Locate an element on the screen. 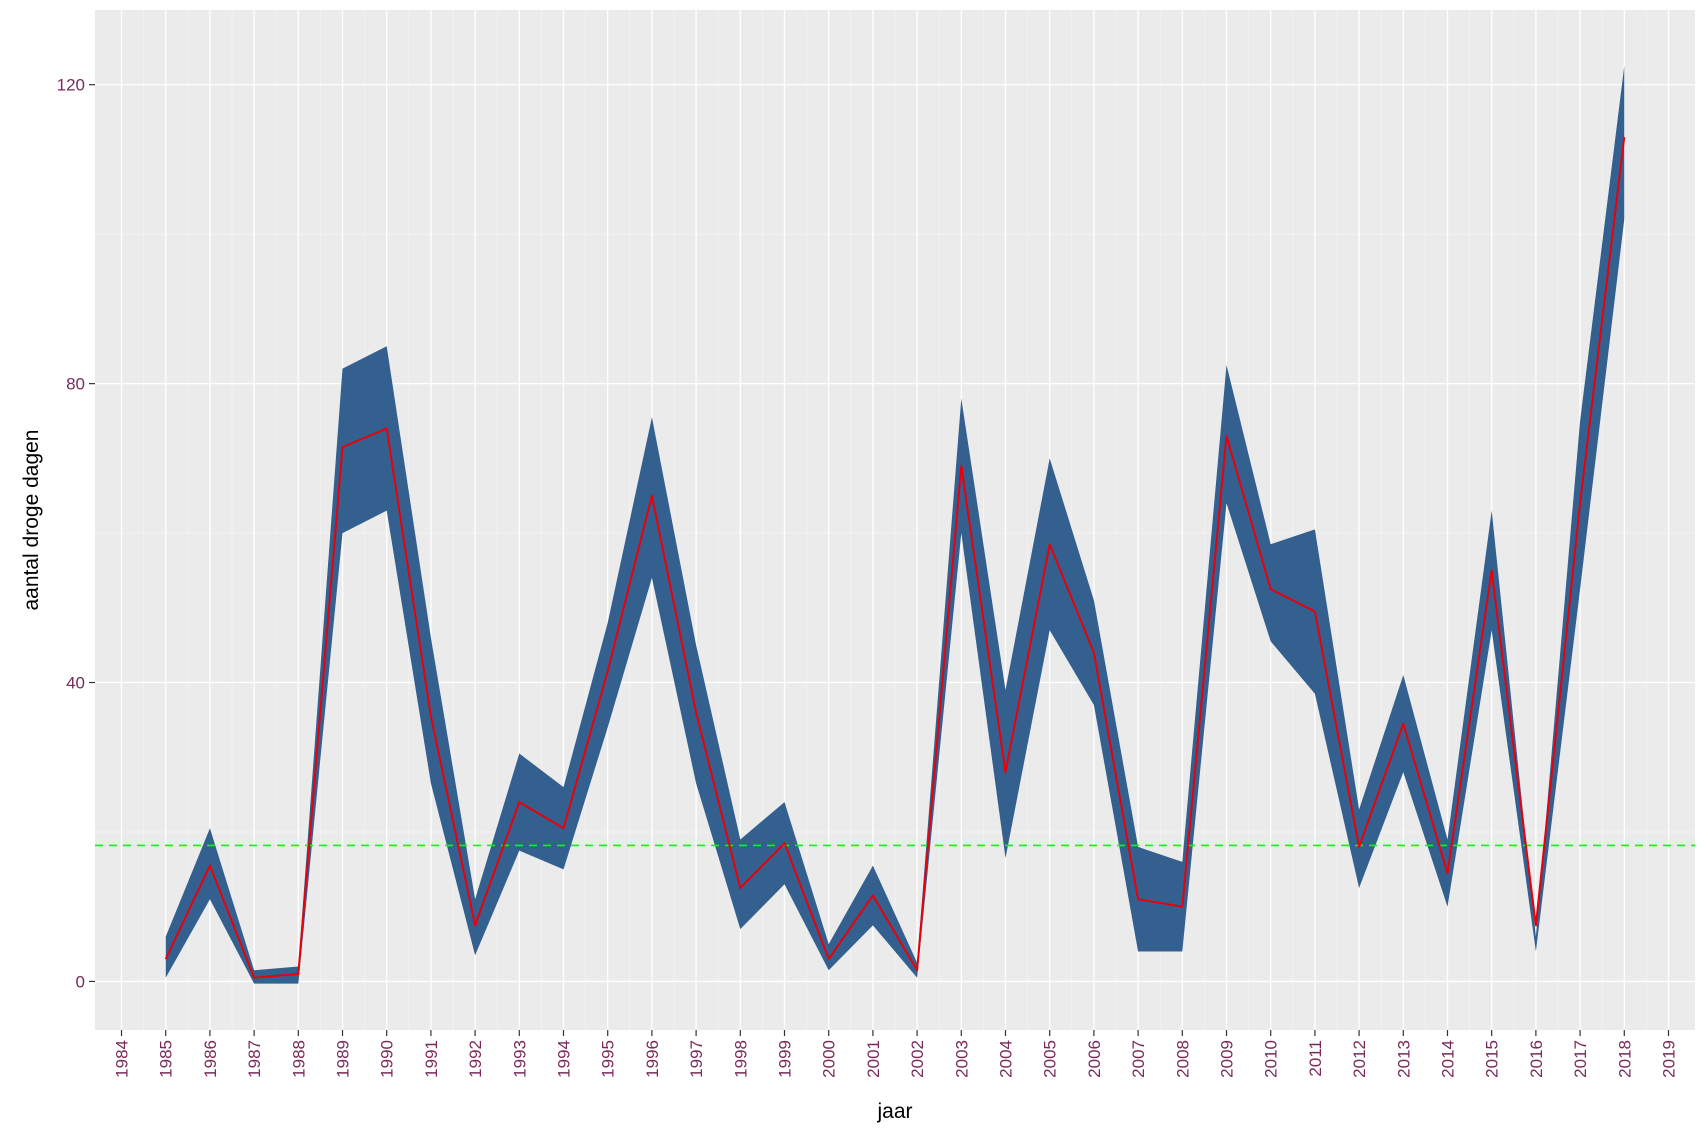 This screenshot has width=1700, height=1133. x-tick-label: 2018 is located at coordinates (1624, 1059).